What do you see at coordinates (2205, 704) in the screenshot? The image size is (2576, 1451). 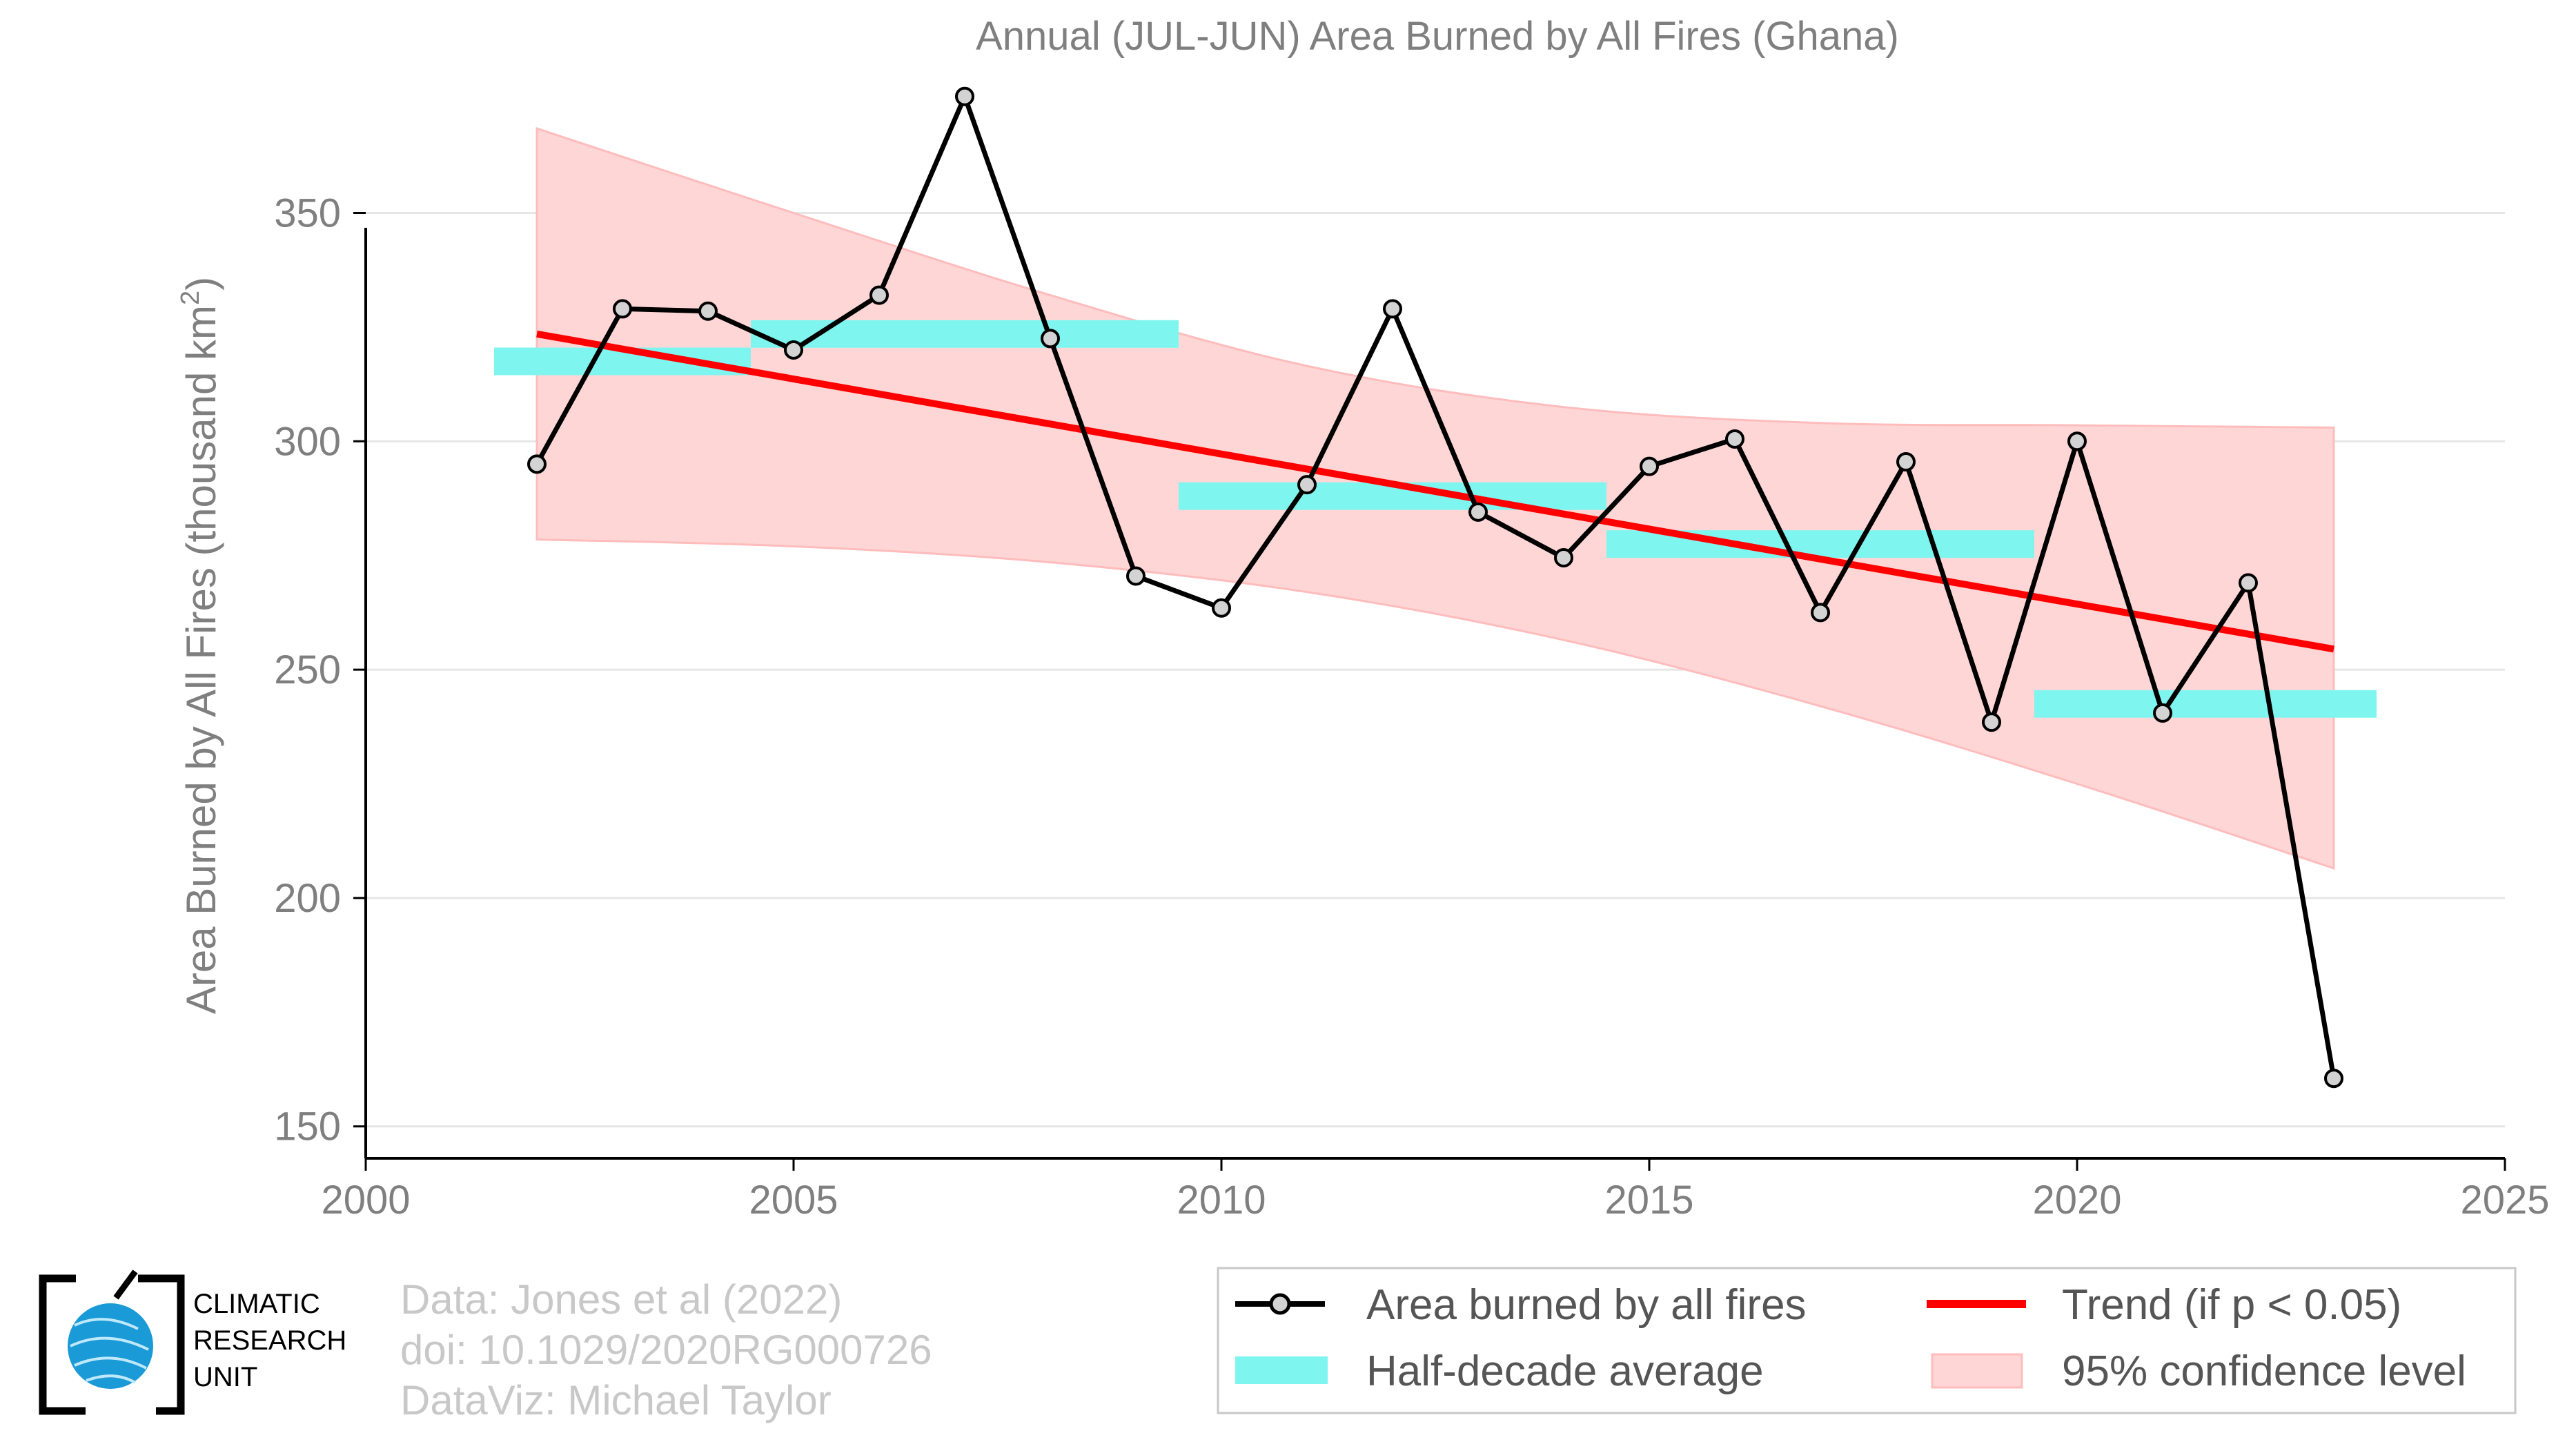 I see `half-decade-bar` at bounding box center [2205, 704].